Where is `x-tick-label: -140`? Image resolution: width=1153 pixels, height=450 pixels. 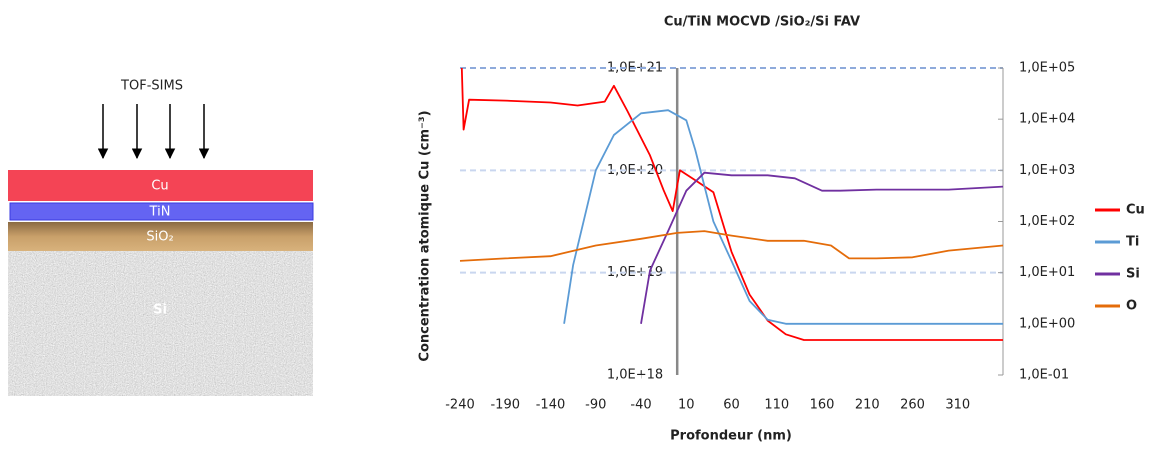
x-tick-label: -140 is located at coordinates (551, 405).